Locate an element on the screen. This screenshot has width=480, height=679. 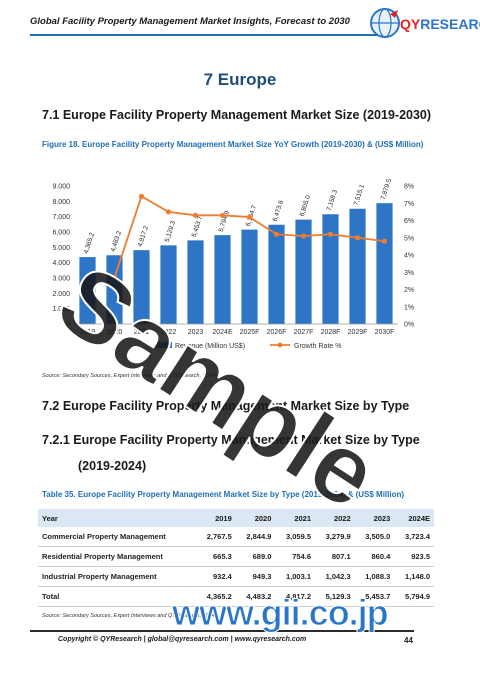
x-tick-label: 2025F is located at coordinates (250, 332).